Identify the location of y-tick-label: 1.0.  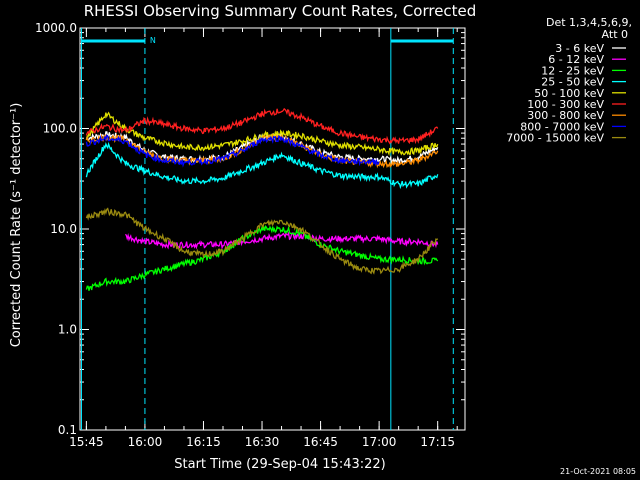
(67, 330).